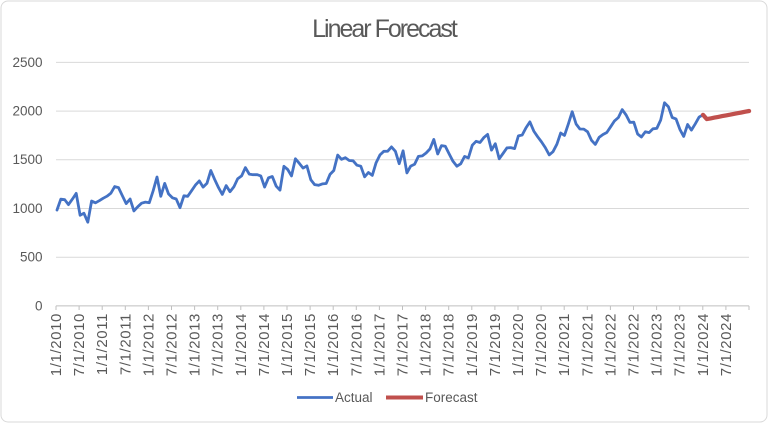  I want to click on svg-text: 1/1/2013, so click(195, 344).